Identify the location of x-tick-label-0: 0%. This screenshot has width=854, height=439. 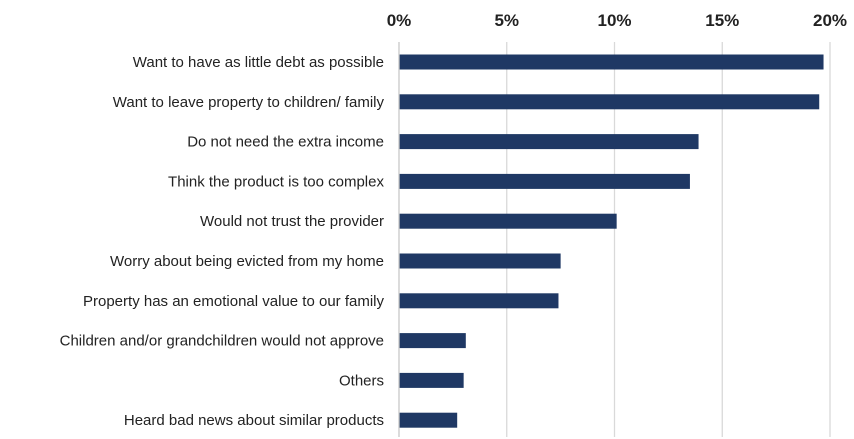
(399, 20).